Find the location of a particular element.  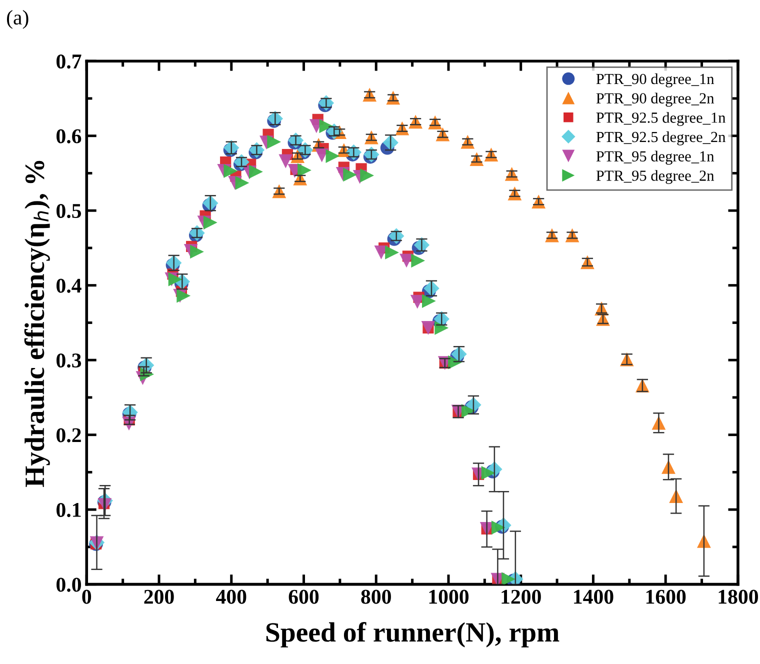

x-tick-label: 800 is located at coordinates (376, 597).